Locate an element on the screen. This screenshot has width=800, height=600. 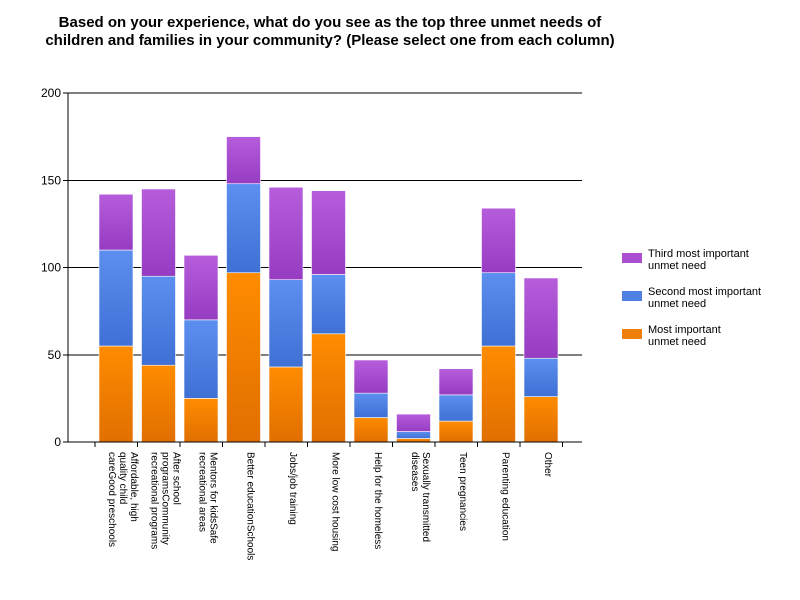
x-tick-label-line: programsCommunity is located at coordinates (165, 498).